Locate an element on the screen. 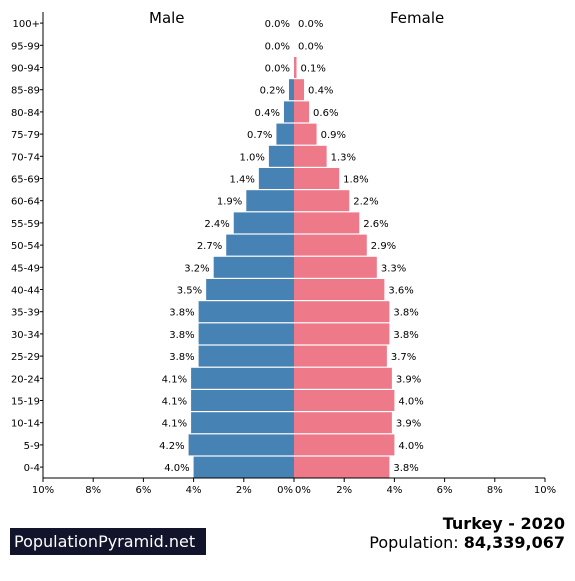 This screenshot has width=575, height=581. age-group-label: 5-9 is located at coordinates (32, 446).